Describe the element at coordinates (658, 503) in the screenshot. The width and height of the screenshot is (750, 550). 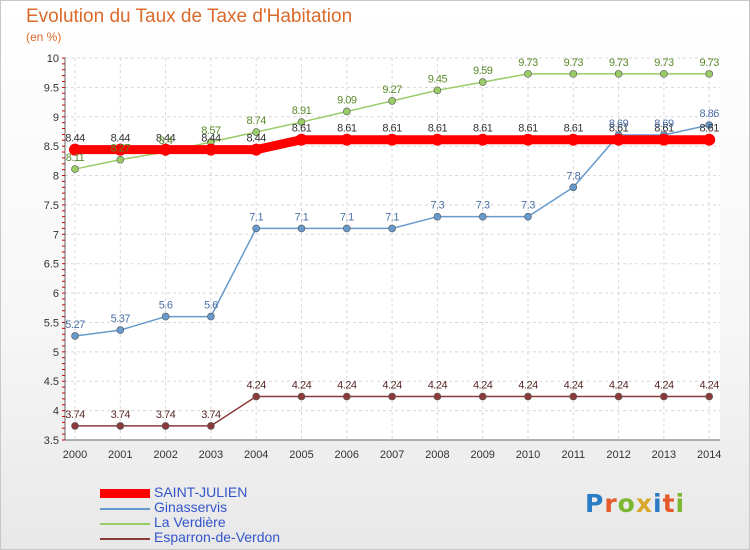
I see `logo-letter: i` at that location.